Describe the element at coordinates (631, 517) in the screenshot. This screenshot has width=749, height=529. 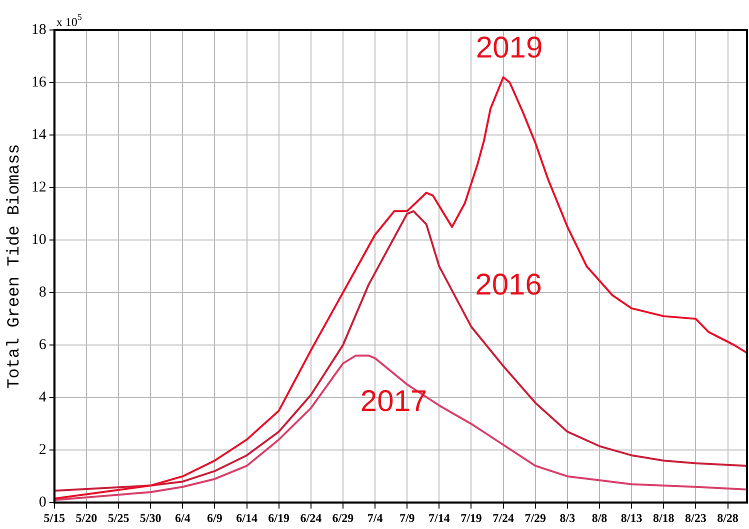
I see `x-tick-label: 8/13` at that location.